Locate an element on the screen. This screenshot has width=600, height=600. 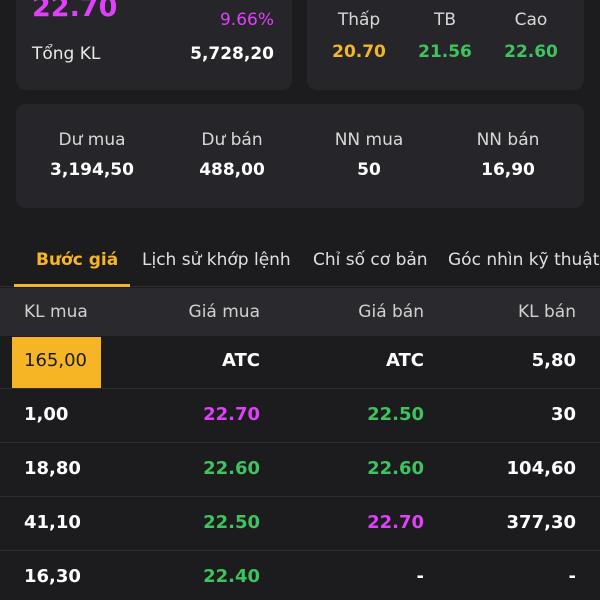
bid-price-cell: 22.40 is located at coordinates (231, 576).